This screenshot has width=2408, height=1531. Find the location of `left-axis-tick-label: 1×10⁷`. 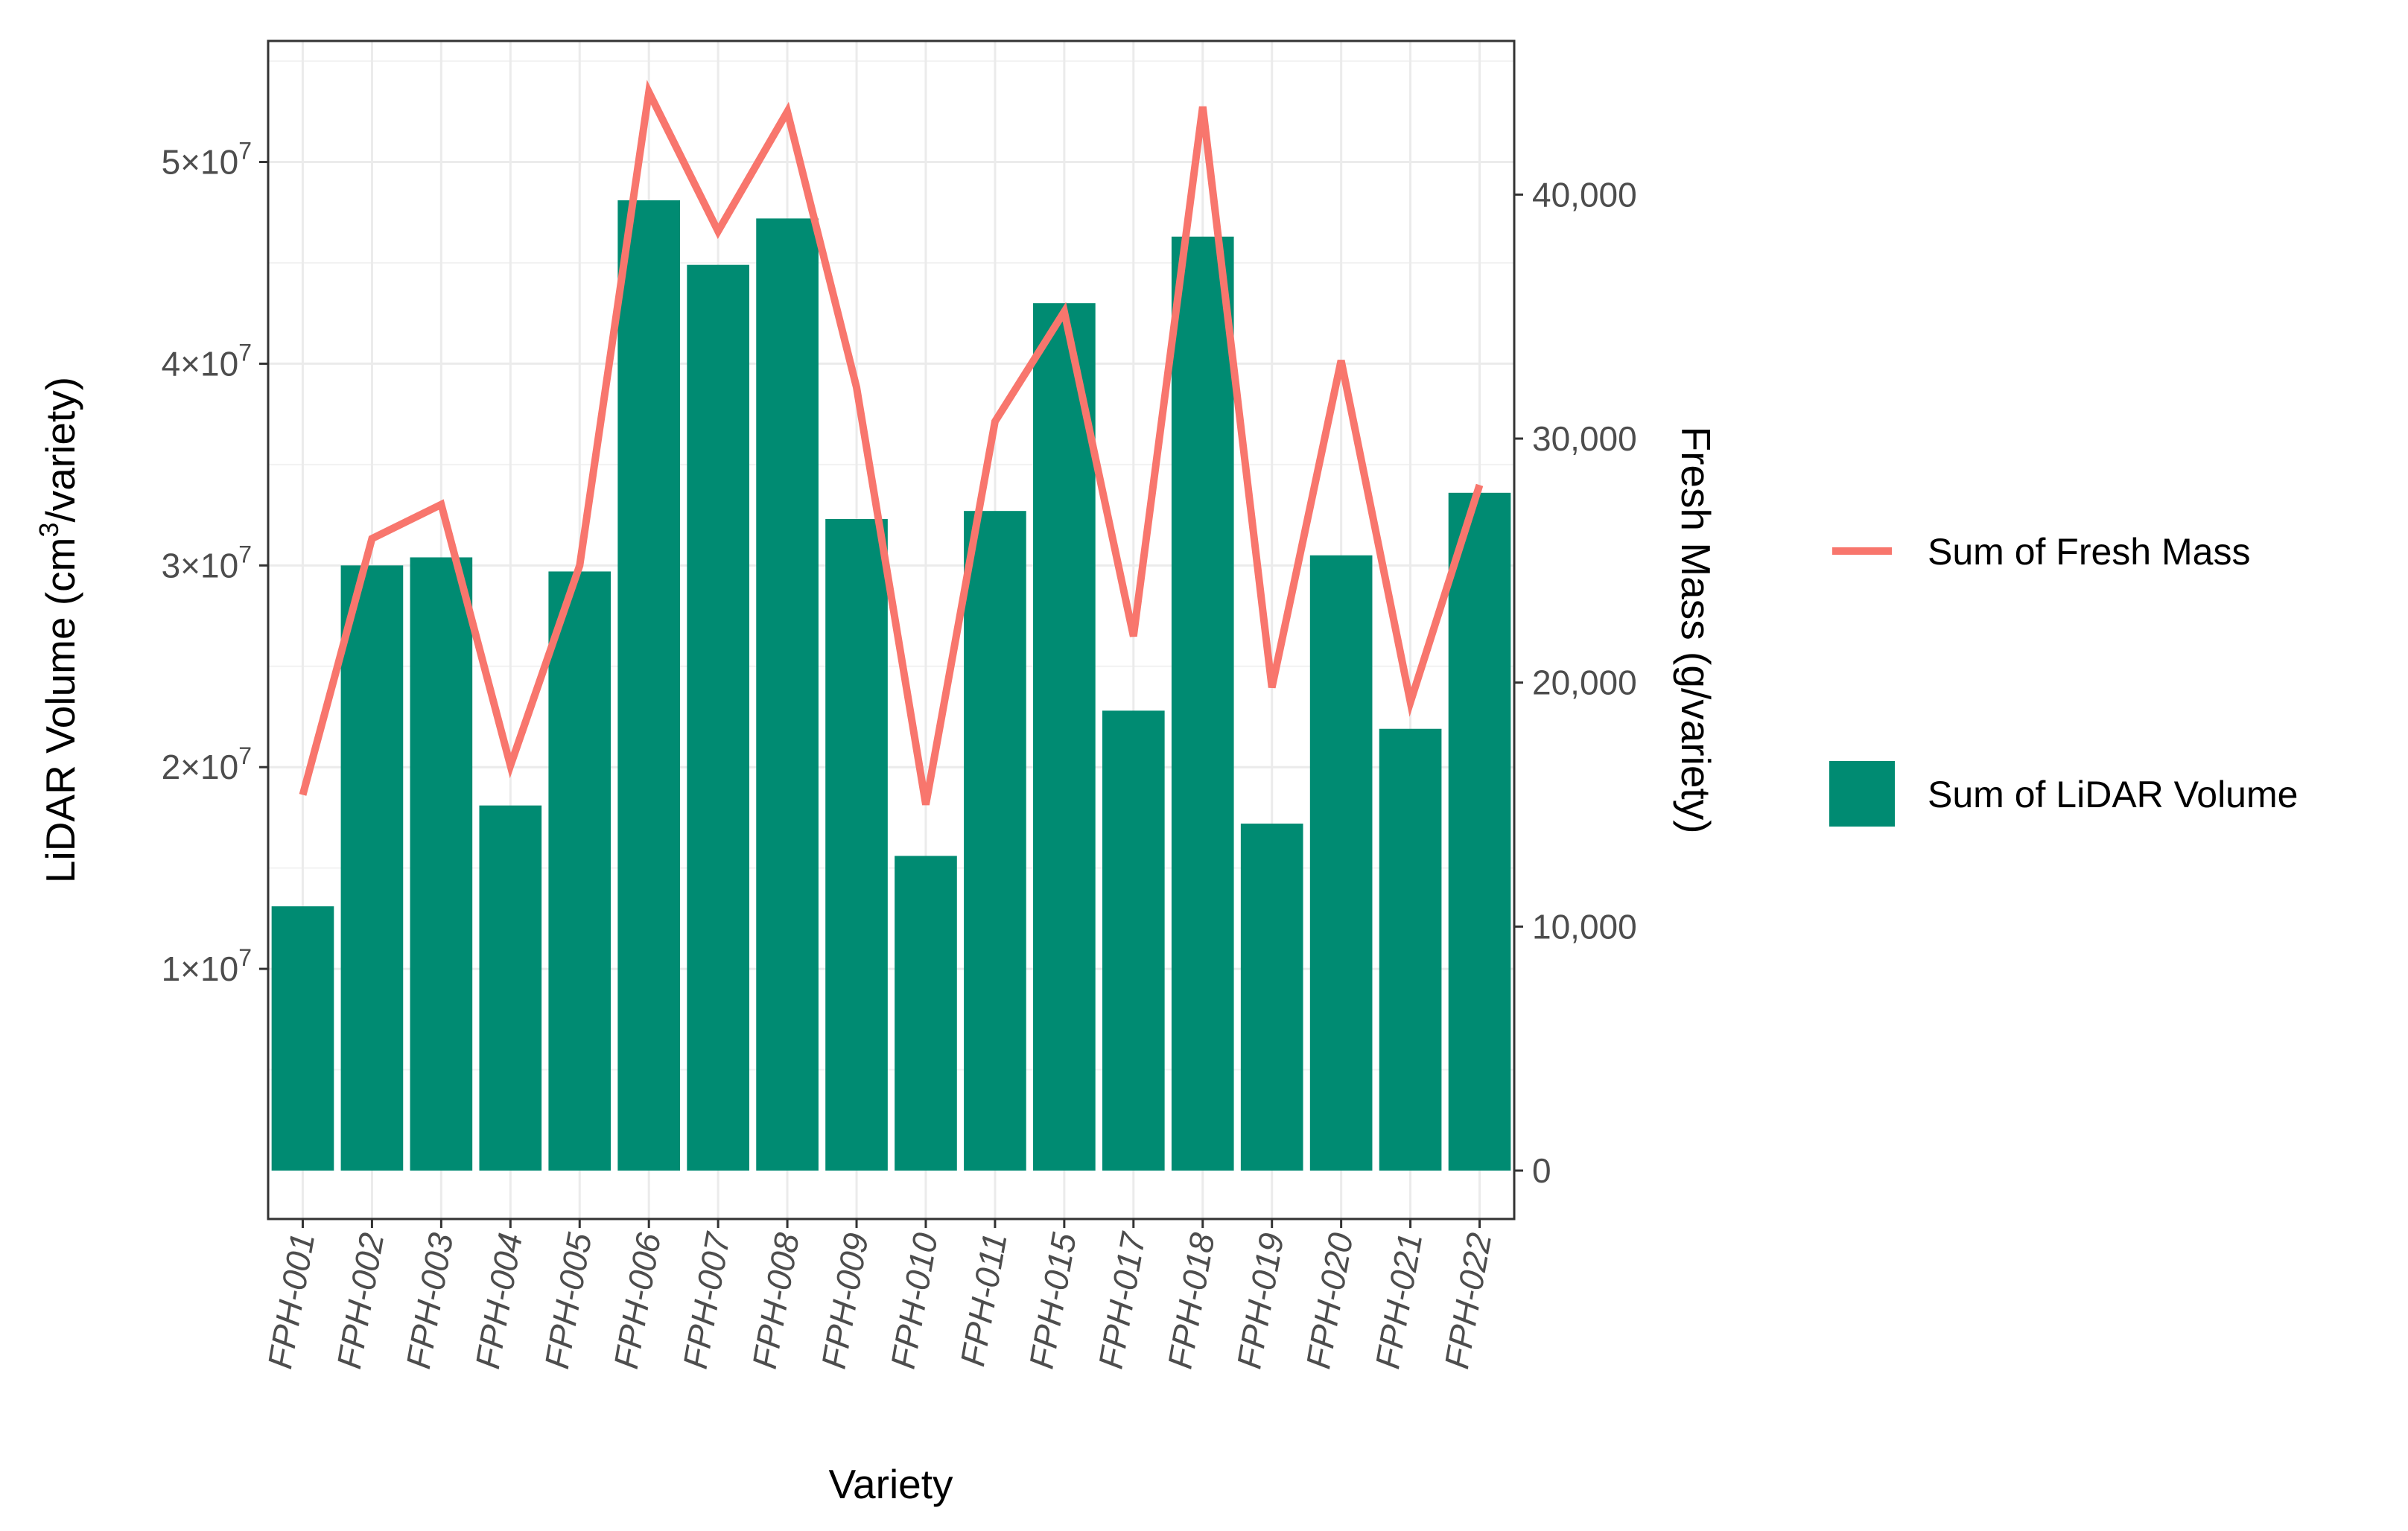

left-axis-tick-label: 1×10⁷ is located at coordinates (207, 966).